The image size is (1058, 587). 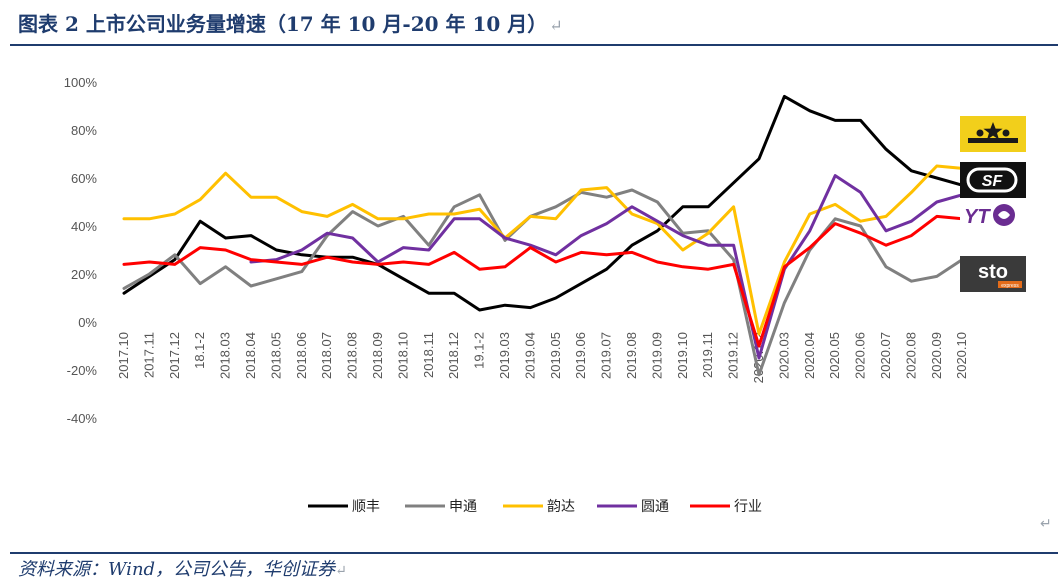 What do you see at coordinates (84, 130) in the screenshot?
I see `y-tick-label: 80%` at bounding box center [84, 130].